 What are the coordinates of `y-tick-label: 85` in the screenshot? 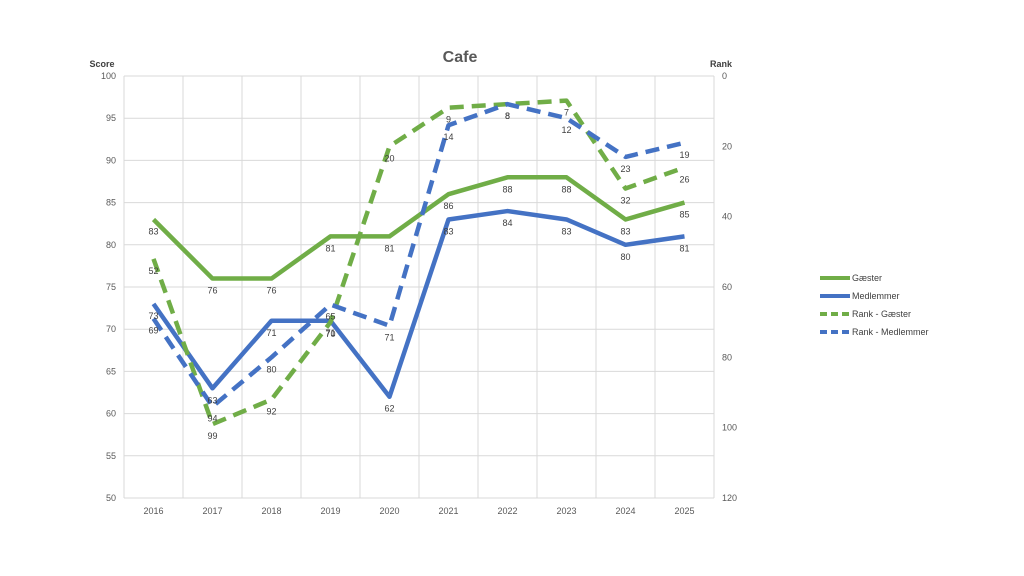 It's located at (111, 203).